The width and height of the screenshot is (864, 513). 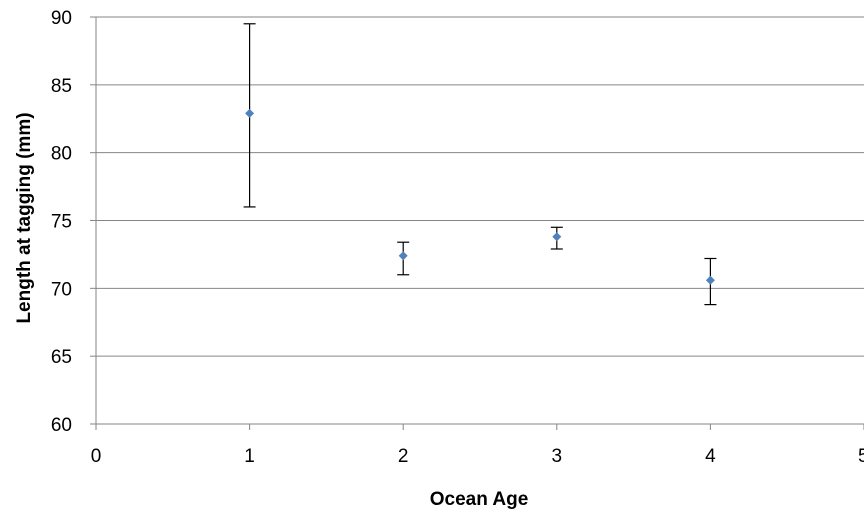 What do you see at coordinates (710, 456) in the screenshot?
I see `x-tick-label: 4` at bounding box center [710, 456].